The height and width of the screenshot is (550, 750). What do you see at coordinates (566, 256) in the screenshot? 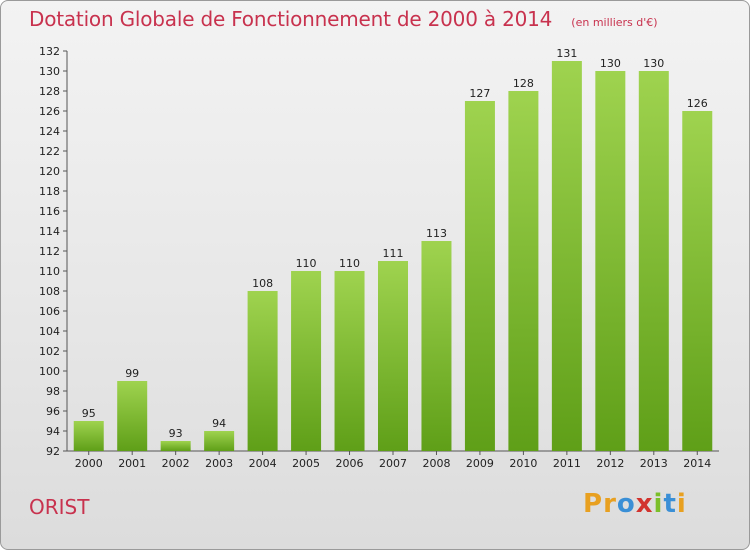
I see `bar-2011` at bounding box center [566, 256].